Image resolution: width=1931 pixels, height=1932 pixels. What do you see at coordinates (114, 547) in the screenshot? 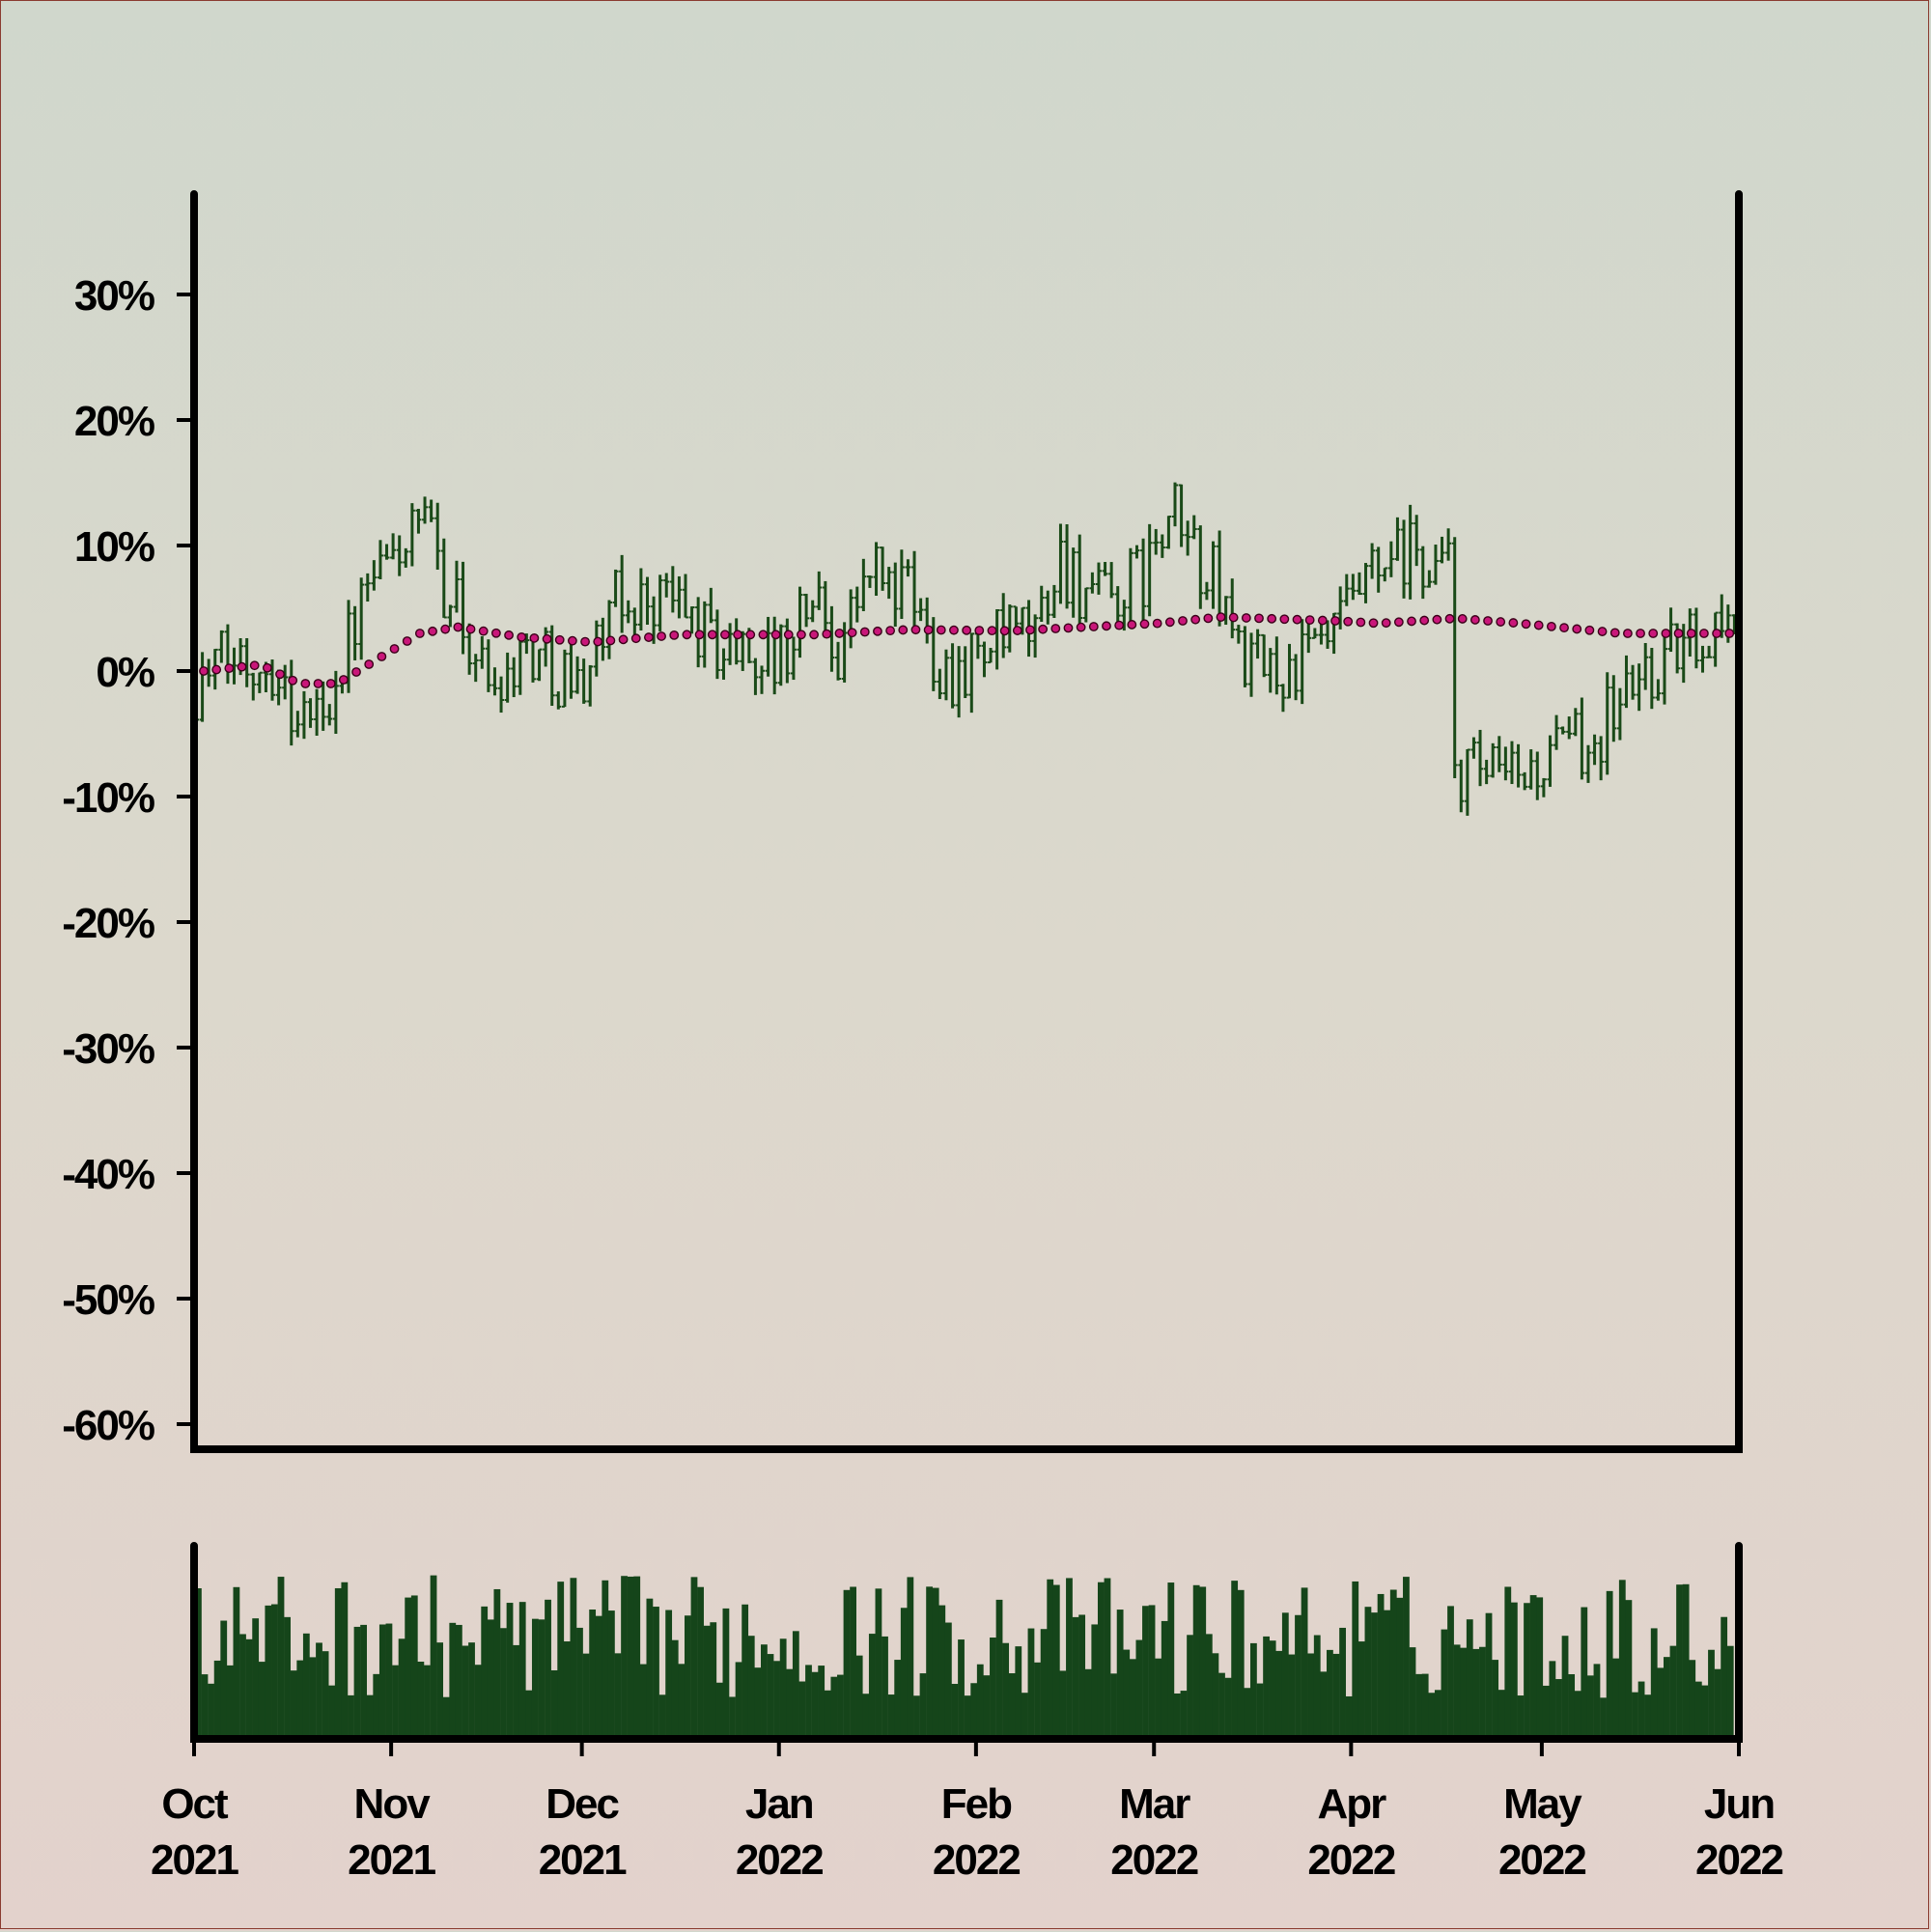
I see `y-tick-label: 10%` at bounding box center [114, 547].